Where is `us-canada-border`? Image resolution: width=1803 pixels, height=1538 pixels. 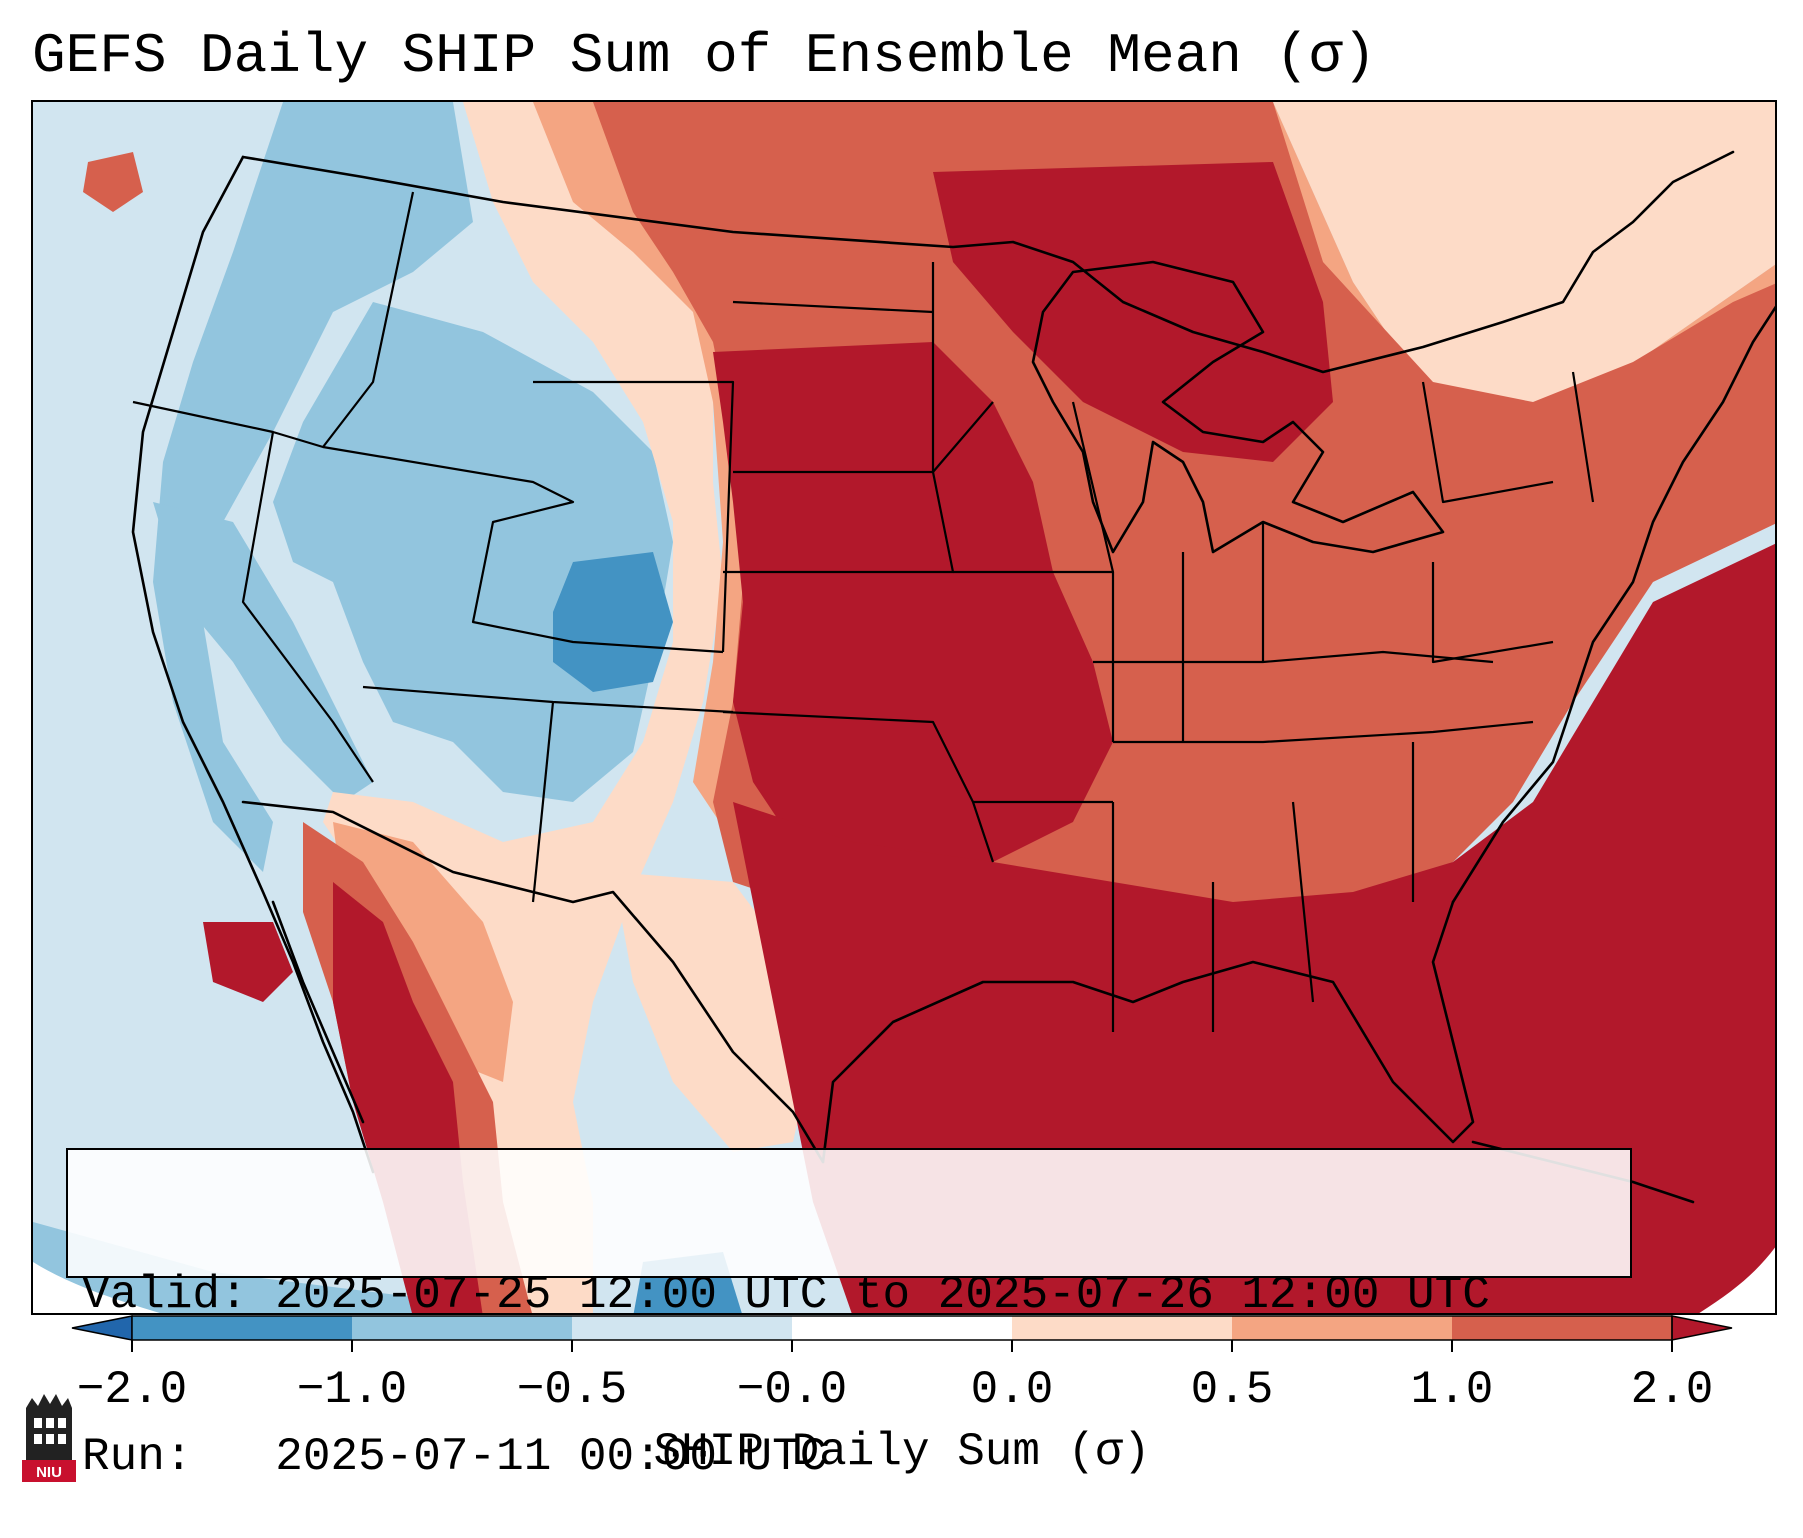
us-canada-border is located at coordinates (988, 262).